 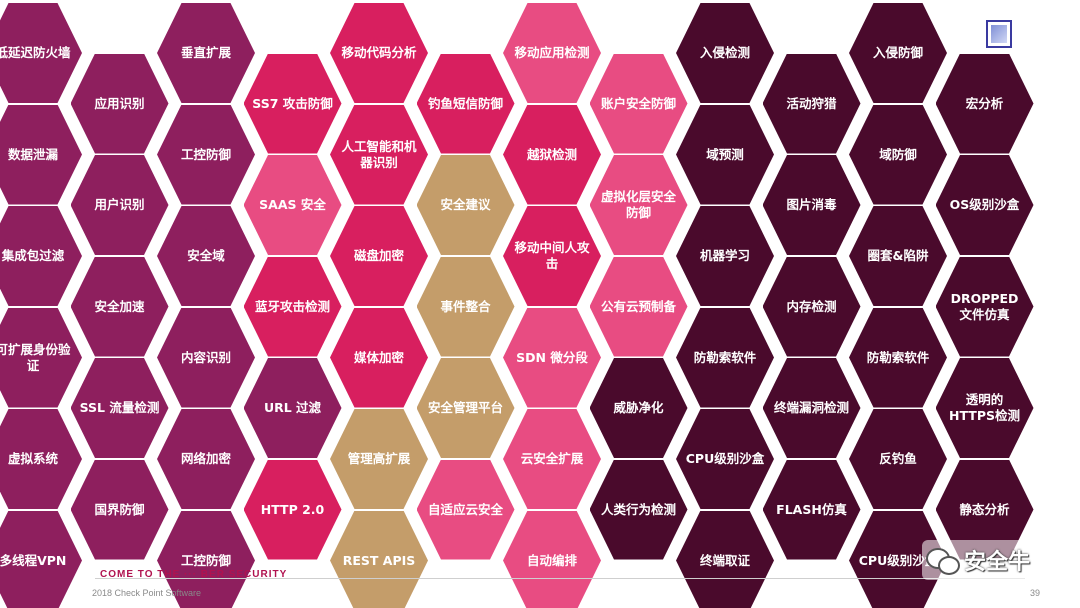 I want to click on hex-label: CPU级别沙盒, so click(x=725, y=458).